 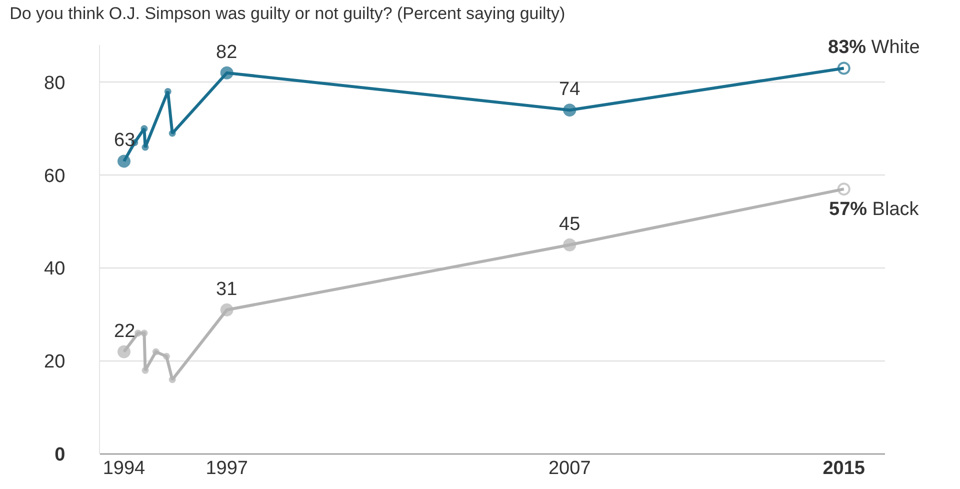 I want to click on series-label: Black, so click(x=895, y=209).